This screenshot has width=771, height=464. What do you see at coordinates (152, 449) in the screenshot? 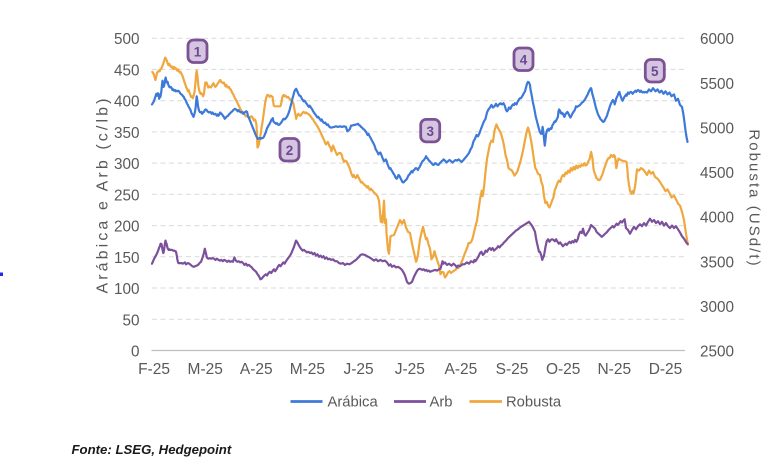
I see `svg-text: Fonte: LSEG, Hedgepoint` at bounding box center [152, 449].